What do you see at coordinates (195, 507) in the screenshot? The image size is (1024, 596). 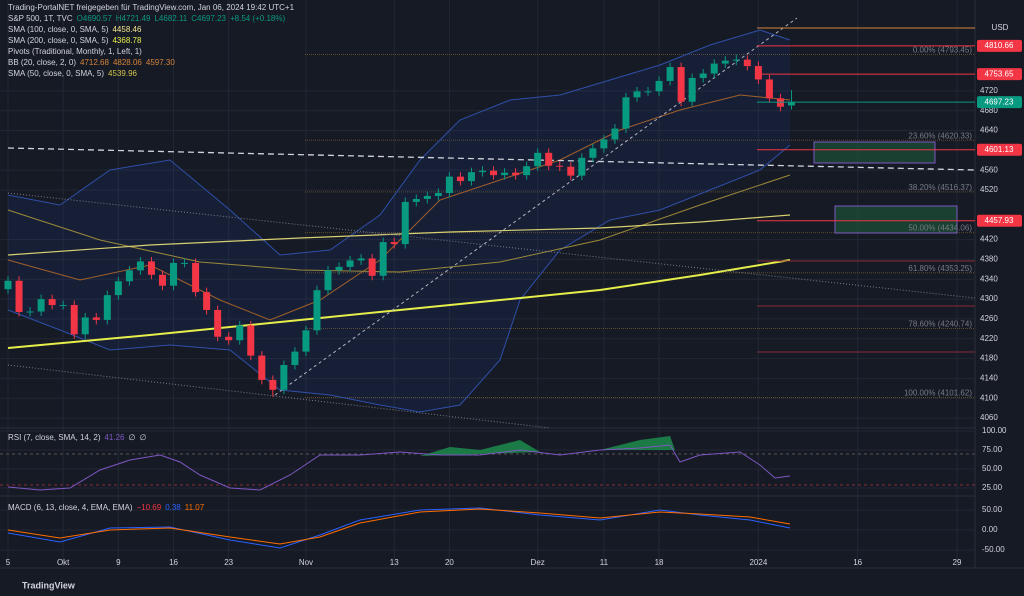 I see `indicator-value: 11.07` at bounding box center [195, 507].